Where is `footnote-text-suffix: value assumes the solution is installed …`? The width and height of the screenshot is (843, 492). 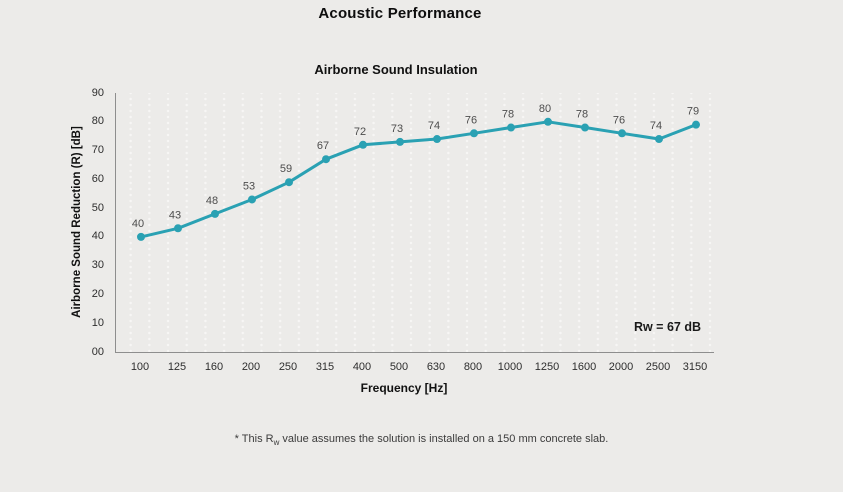 footnote-text-suffix: value assumes the solution is installed … is located at coordinates (444, 439).